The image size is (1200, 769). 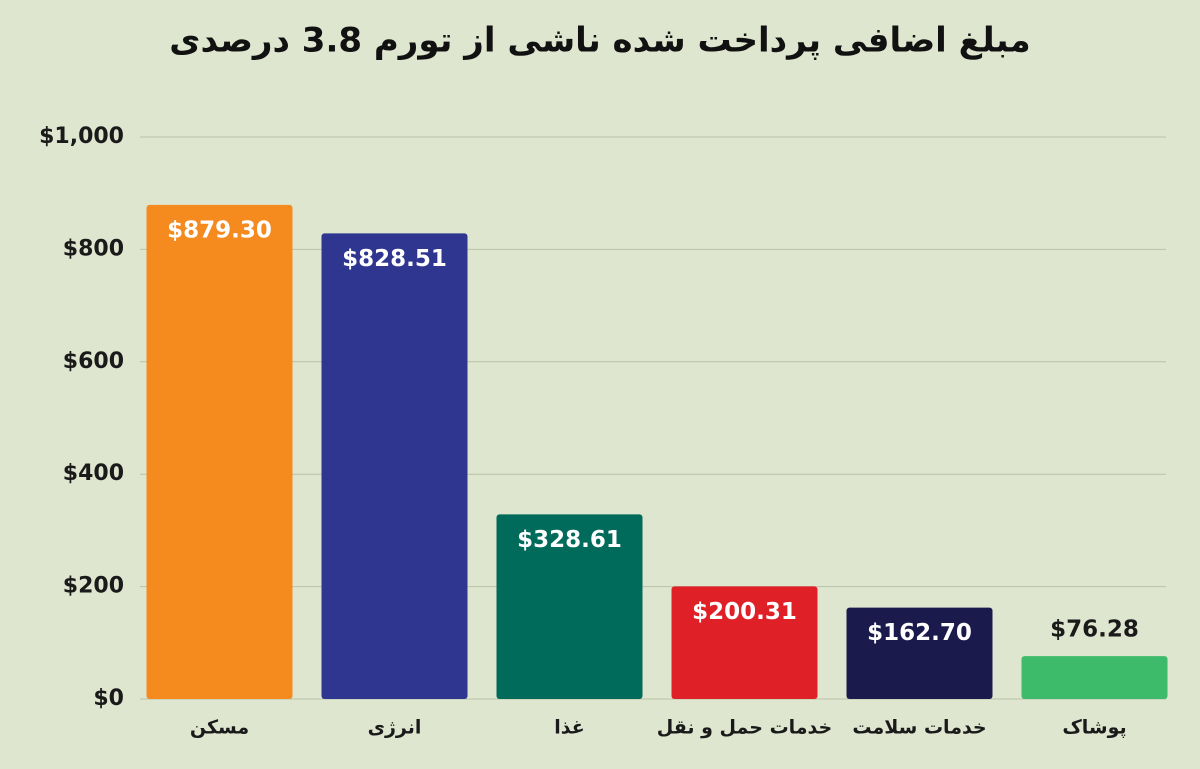 What do you see at coordinates (395, 728) in the screenshot?
I see `x-tick-label: انرژی` at bounding box center [395, 728].